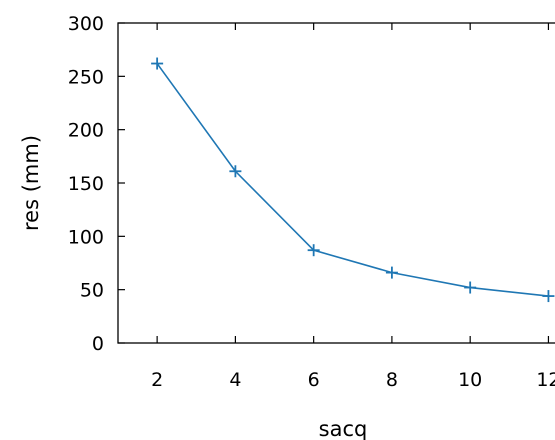  Describe the element at coordinates (86, 131) in the screenshot. I see `y-tick-label: 200` at that location.